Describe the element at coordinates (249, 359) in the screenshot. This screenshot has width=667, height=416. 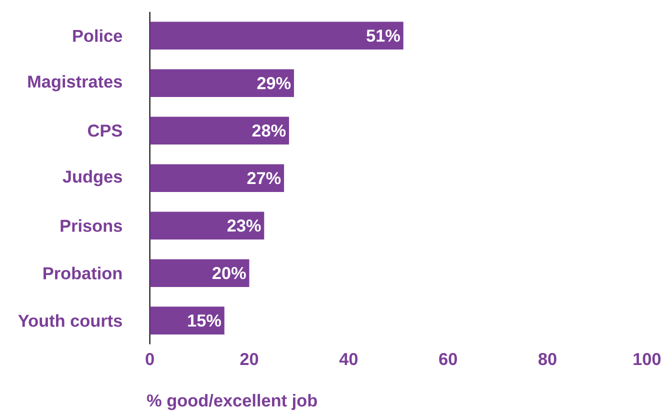
I see `x-tick-label: 20` at that location.